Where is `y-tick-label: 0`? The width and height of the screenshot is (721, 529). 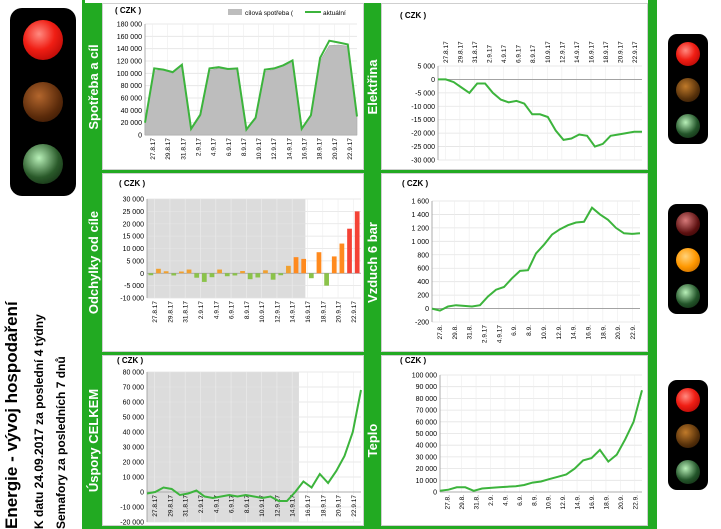
y-tick-label: 0 is located at coordinates (140, 136).